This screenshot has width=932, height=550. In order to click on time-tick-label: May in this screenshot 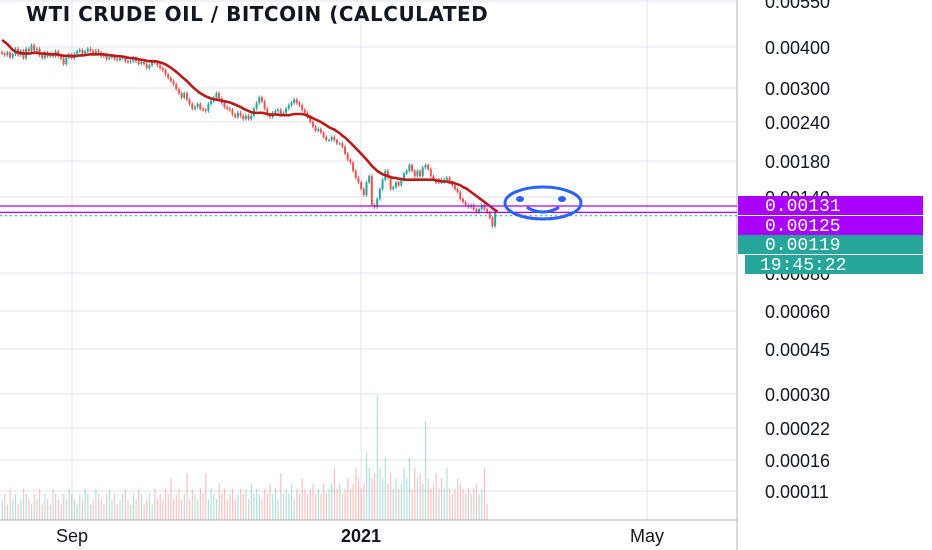, I will do `click(647, 536)`.